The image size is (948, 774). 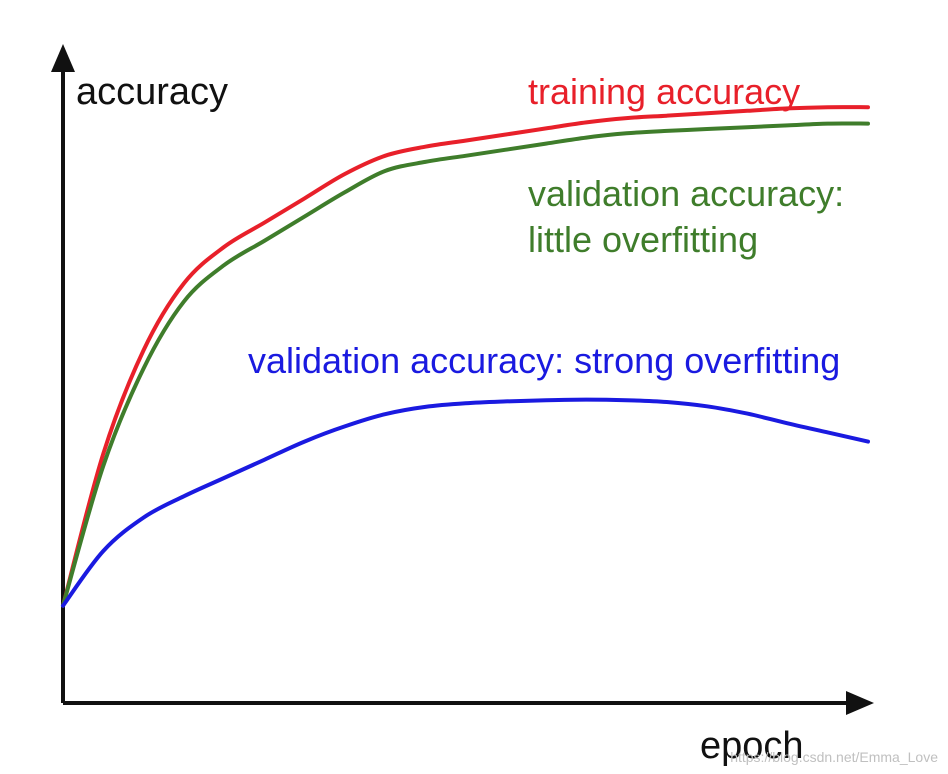 What do you see at coordinates (686, 193) in the screenshot?
I see `series-label-little-overfitting-line-1: validation accuracy:` at bounding box center [686, 193].